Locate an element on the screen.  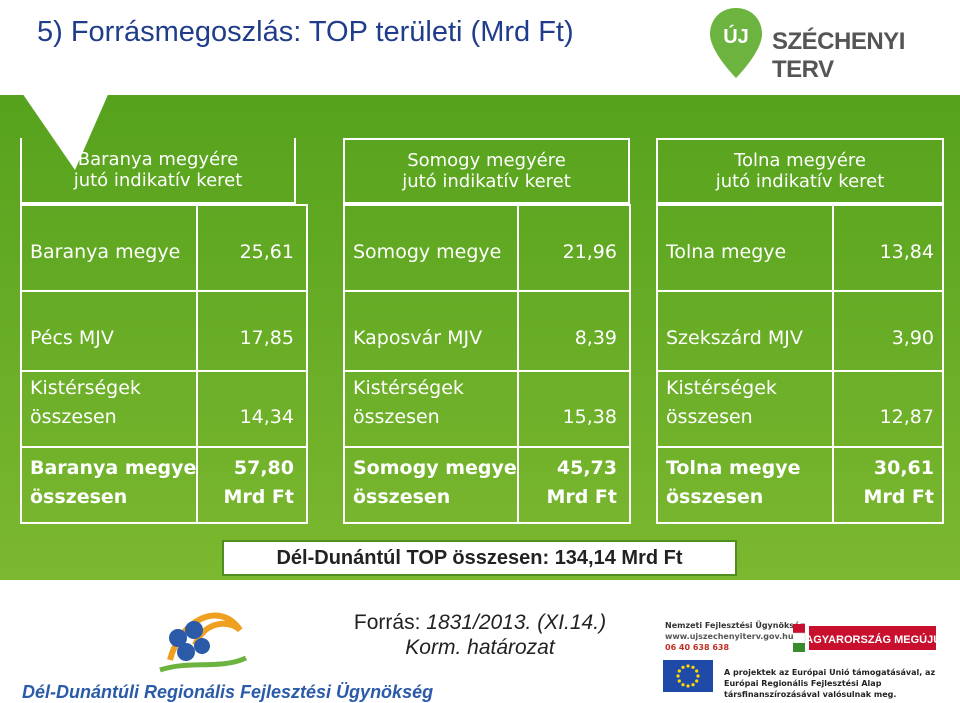
county-label: Baranya megye is located at coordinates (105, 252).